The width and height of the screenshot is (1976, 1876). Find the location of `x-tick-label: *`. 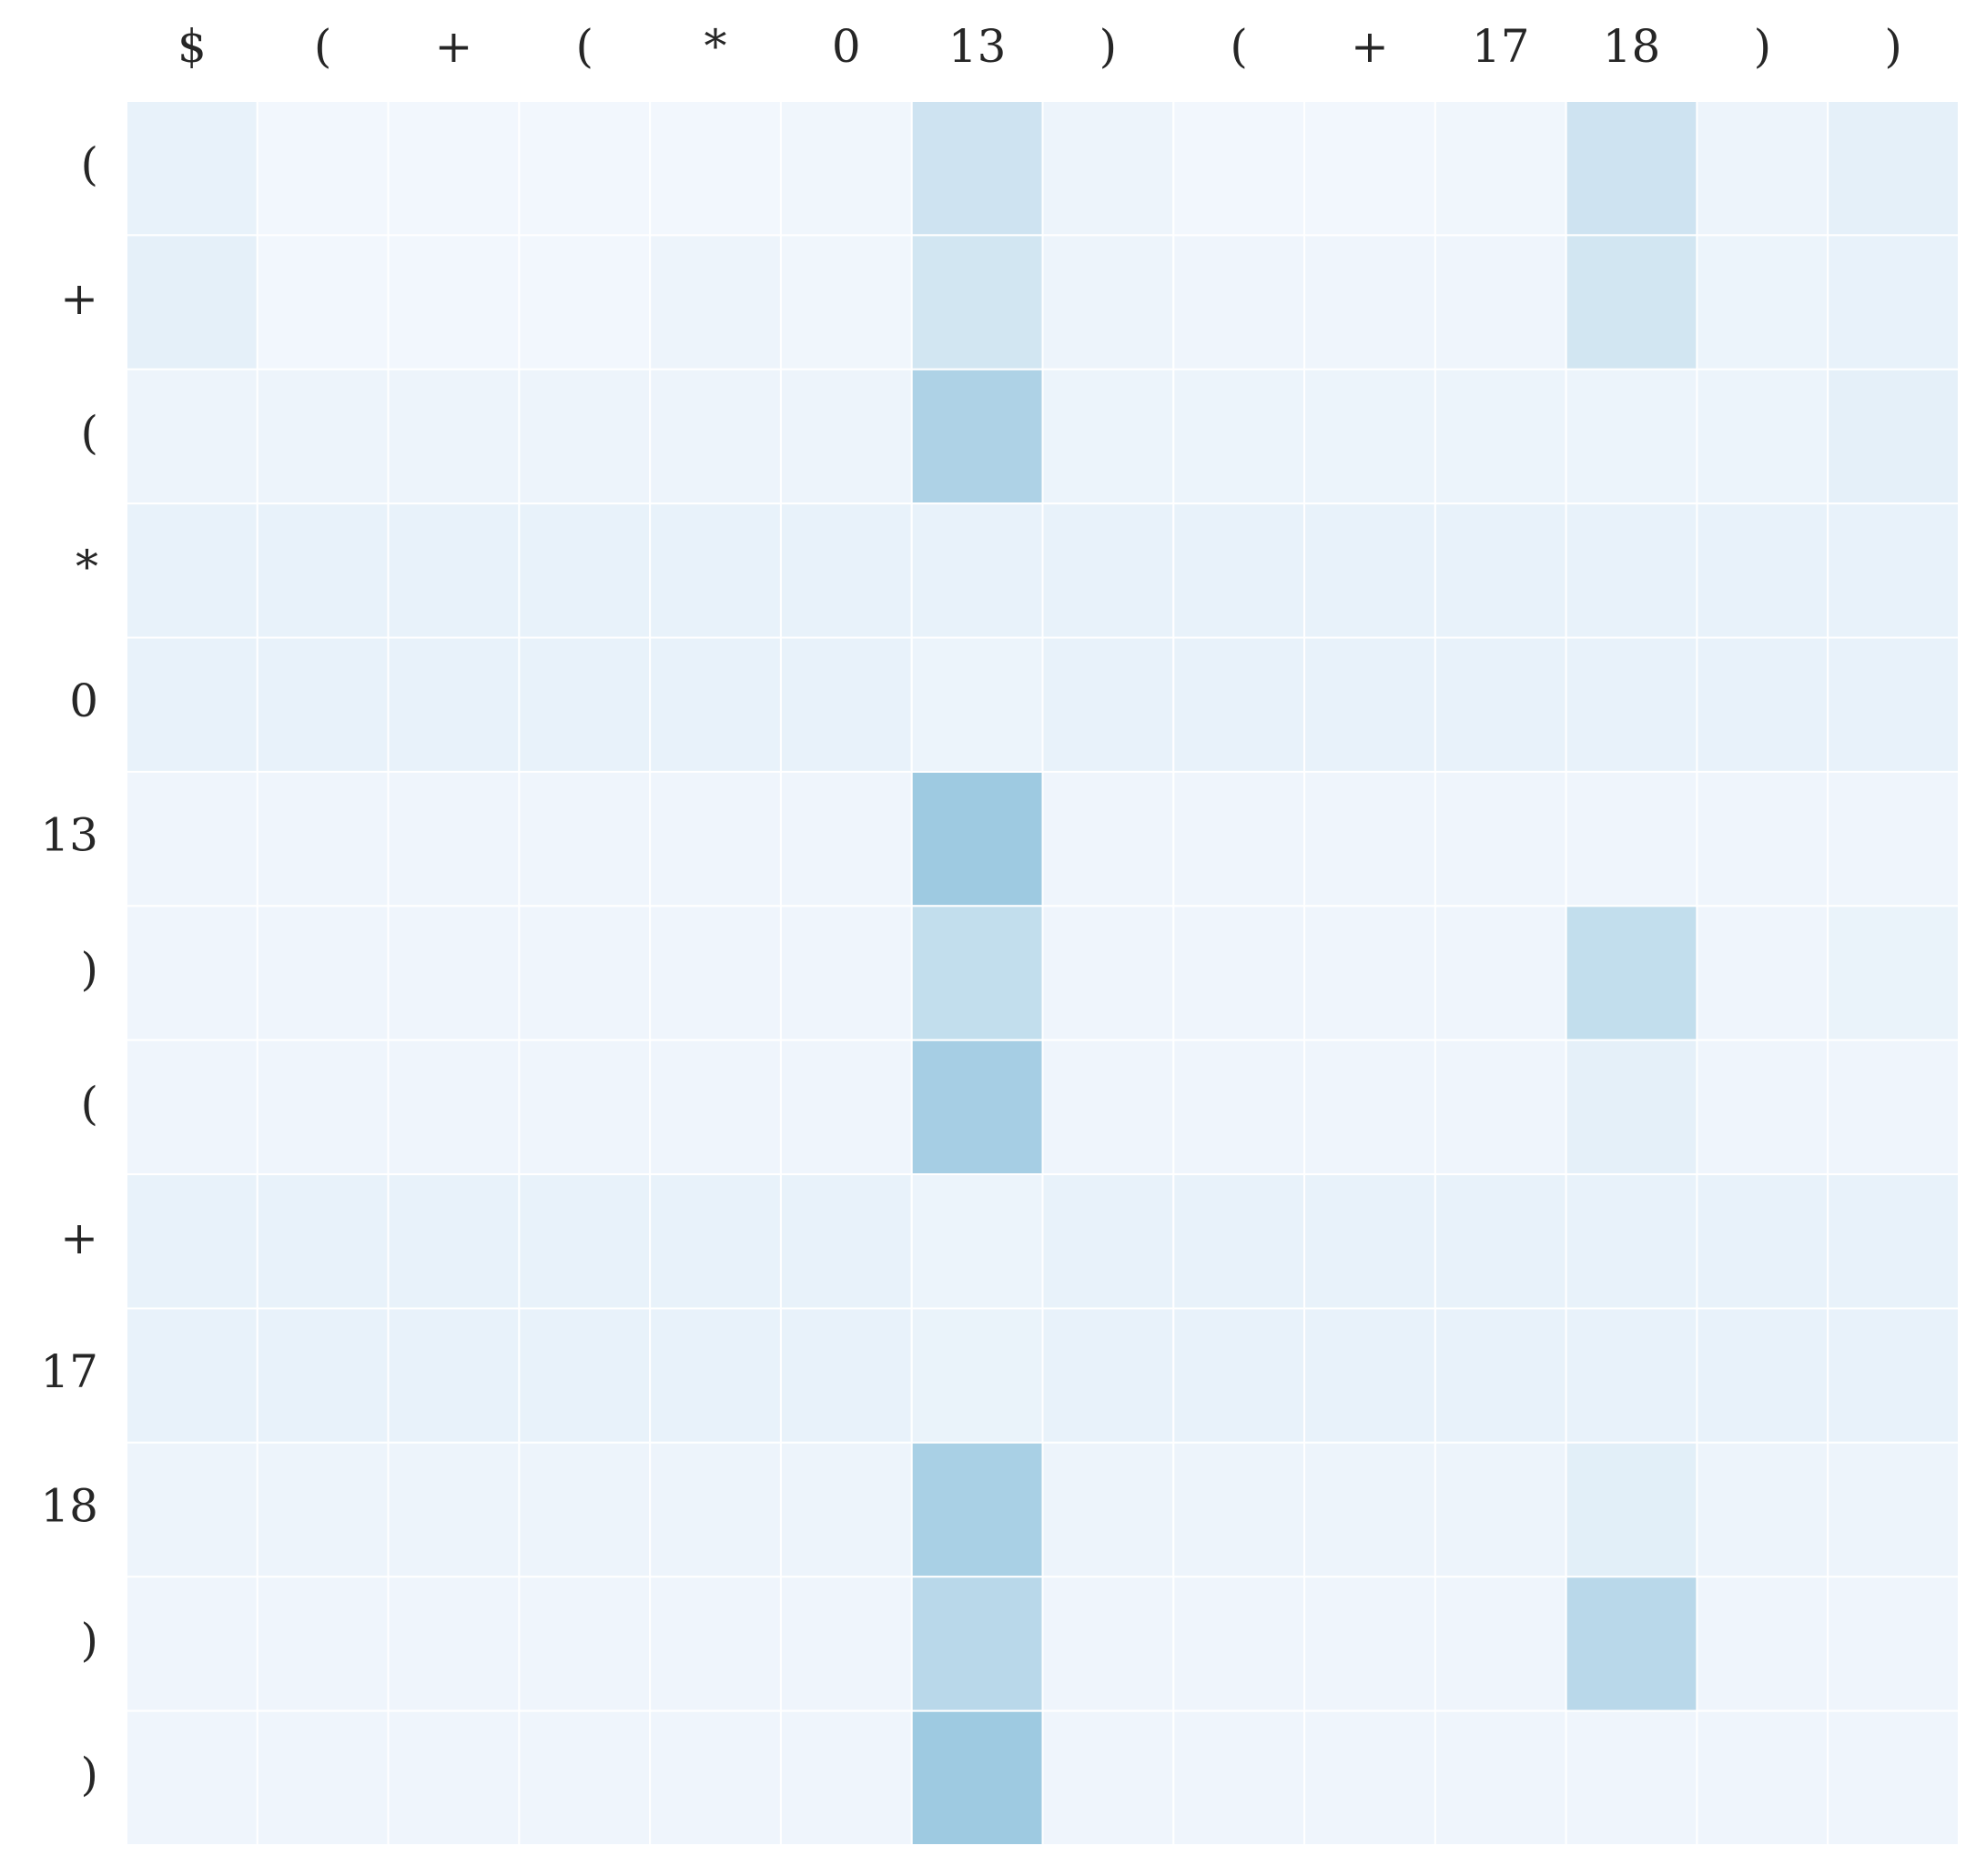

x-tick-label: * is located at coordinates (715, 46).